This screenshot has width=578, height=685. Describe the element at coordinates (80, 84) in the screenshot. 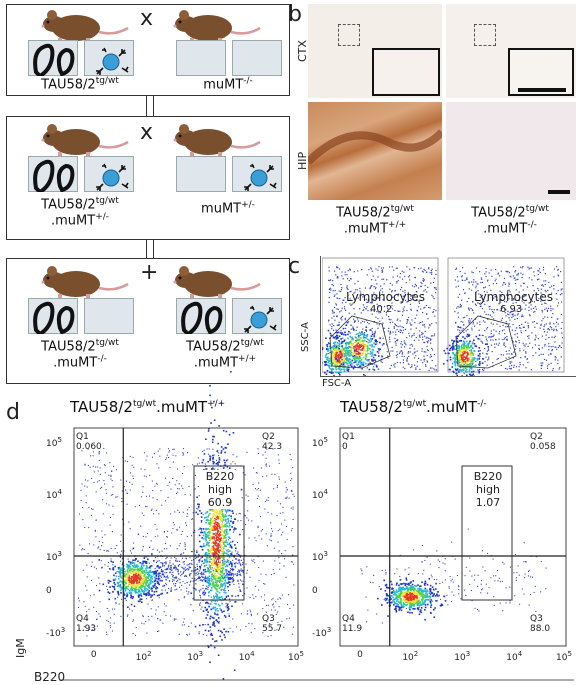

I see `genotype-label: TAU58/2tg/wt` at that location.